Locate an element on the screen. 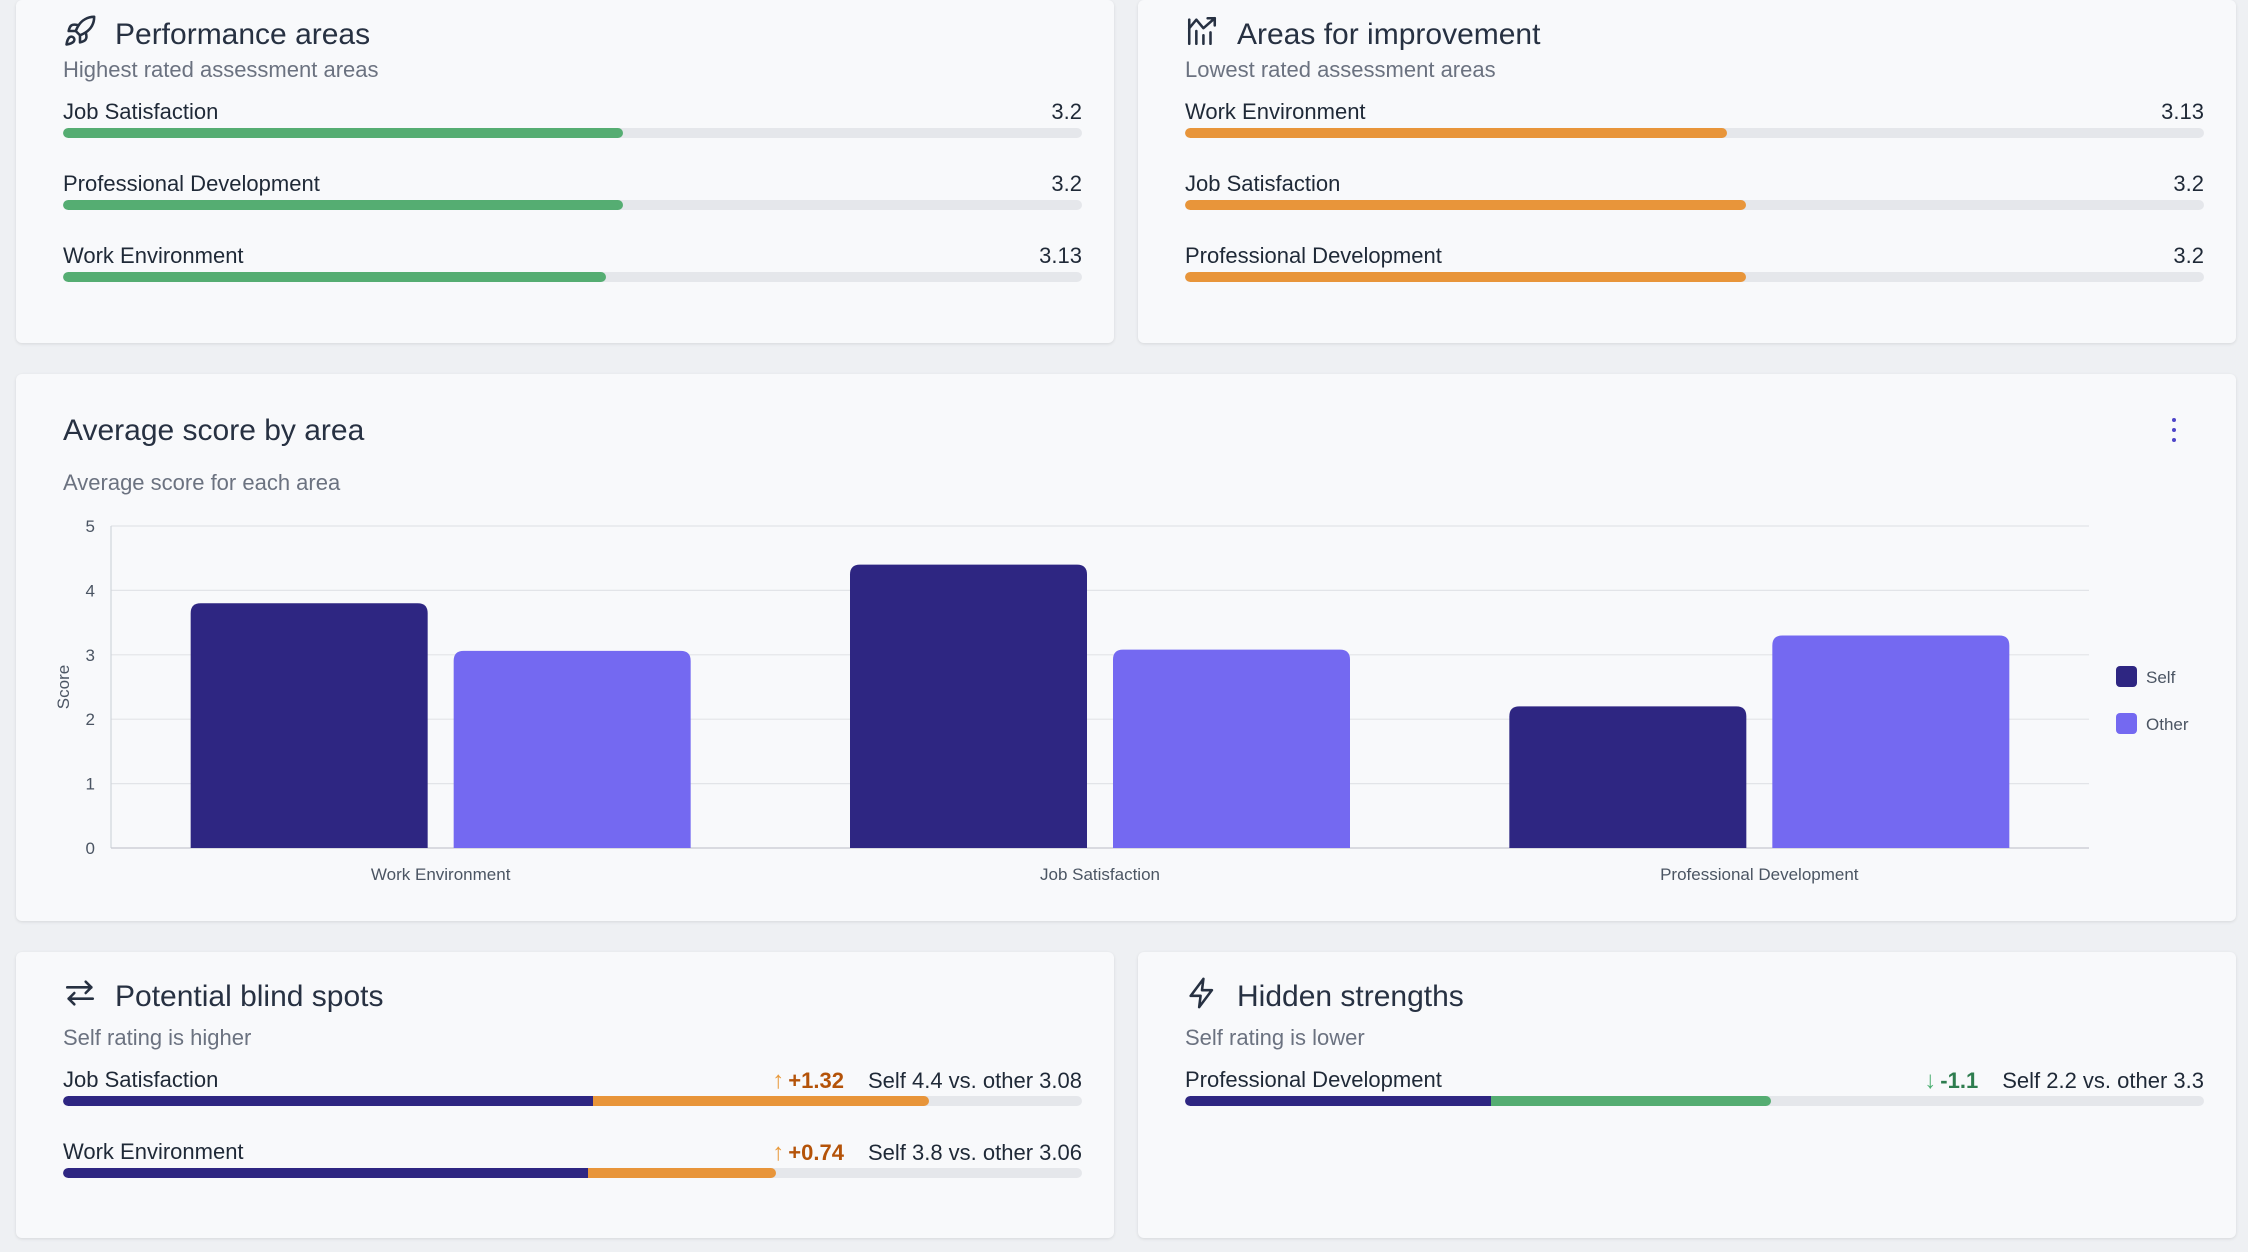  y-tick-label: 1 is located at coordinates (90, 784).